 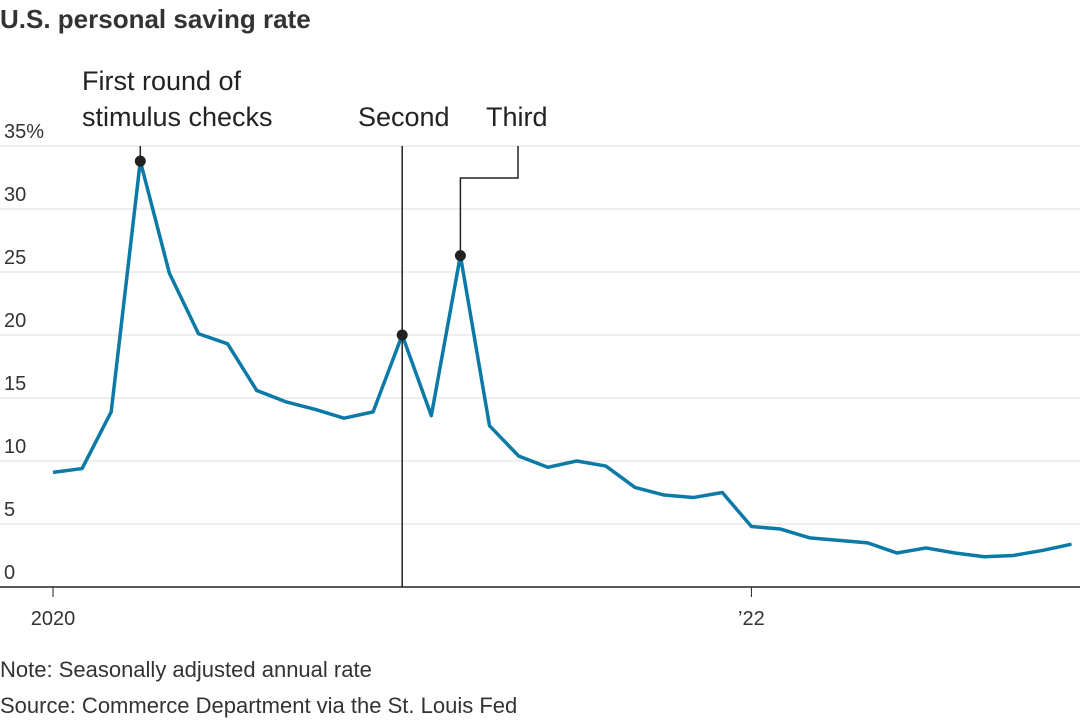 I want to click on x-tick-label: 2020, so click(x=53, y=619).